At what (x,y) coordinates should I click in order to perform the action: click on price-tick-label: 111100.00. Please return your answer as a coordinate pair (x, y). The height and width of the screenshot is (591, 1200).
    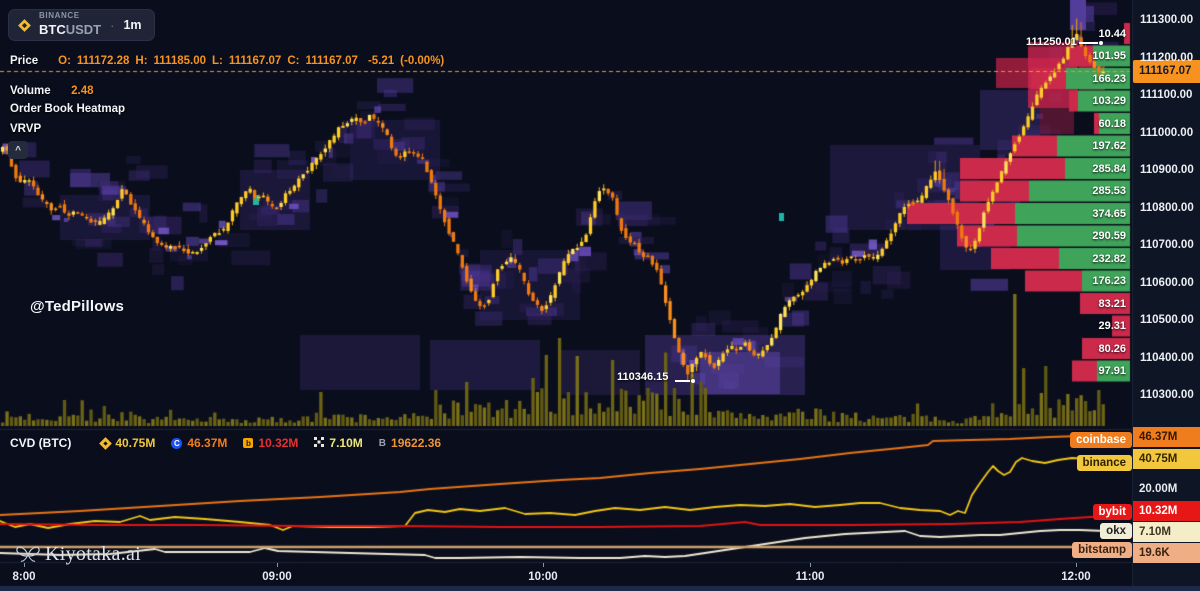
    Looking at the image, I should click on (1166, 95).